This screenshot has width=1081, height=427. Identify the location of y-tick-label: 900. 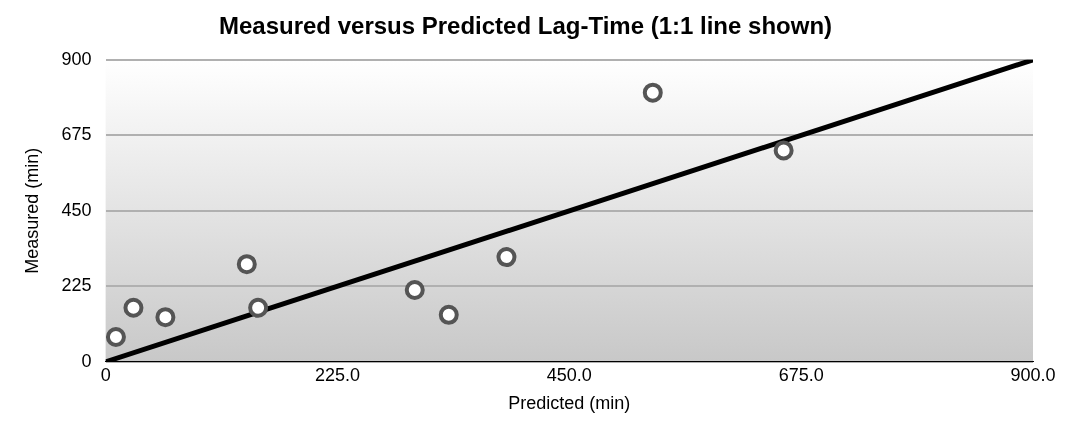
(76, 58).